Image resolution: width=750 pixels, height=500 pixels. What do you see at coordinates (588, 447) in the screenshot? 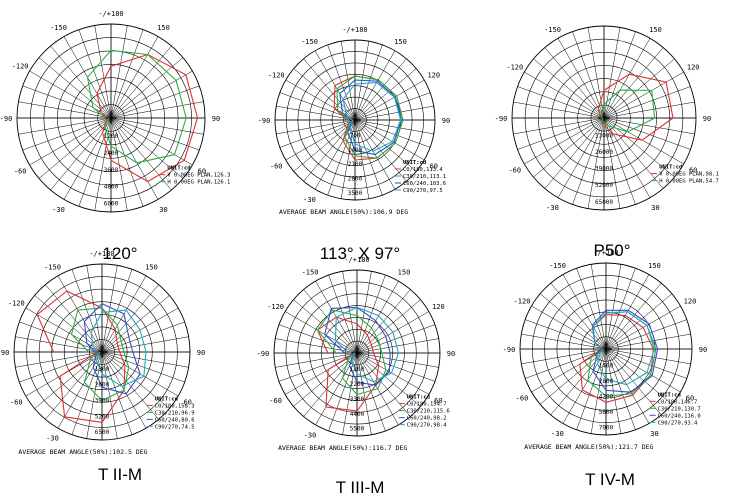
I see `beam-angle-text: AVERAGE BEAM ANGLE(50%):121.7 DEG` at bounding box center [588, 447].